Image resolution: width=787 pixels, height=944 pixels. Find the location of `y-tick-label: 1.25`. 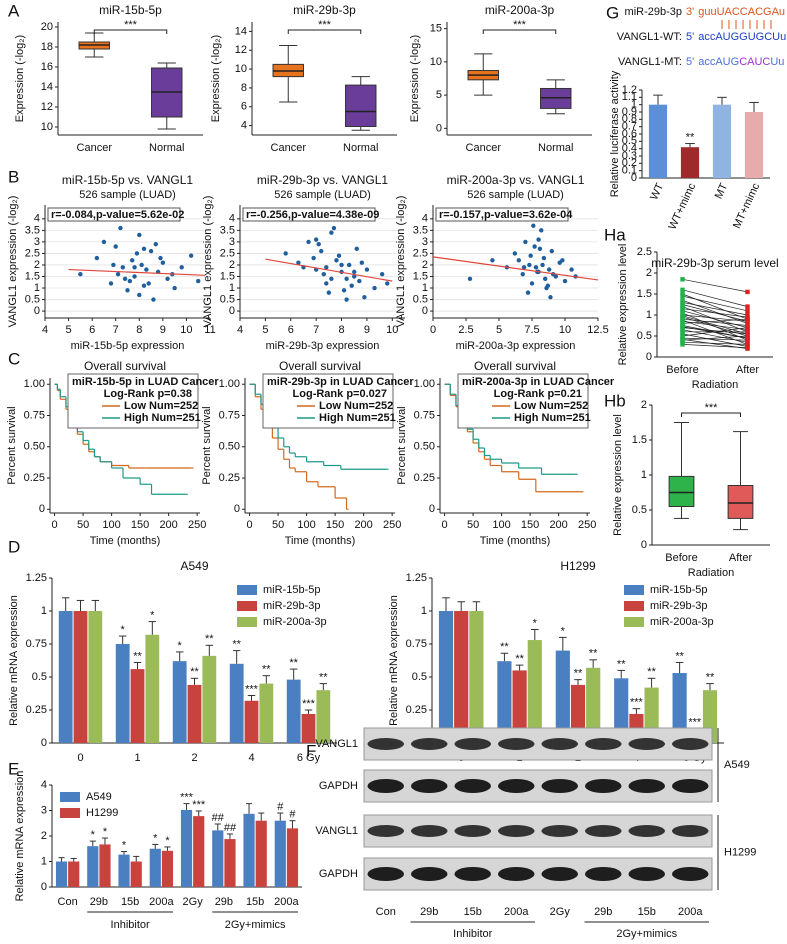

y-tick-label: 1.25 is located at coordinates (36, 578).